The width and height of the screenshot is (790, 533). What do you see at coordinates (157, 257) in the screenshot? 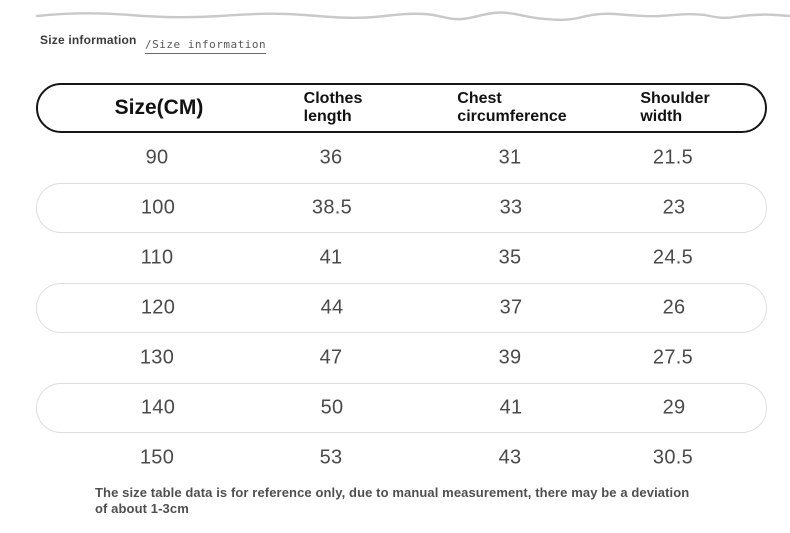
I see `size-value: 110` at bounding box center [157, 257].